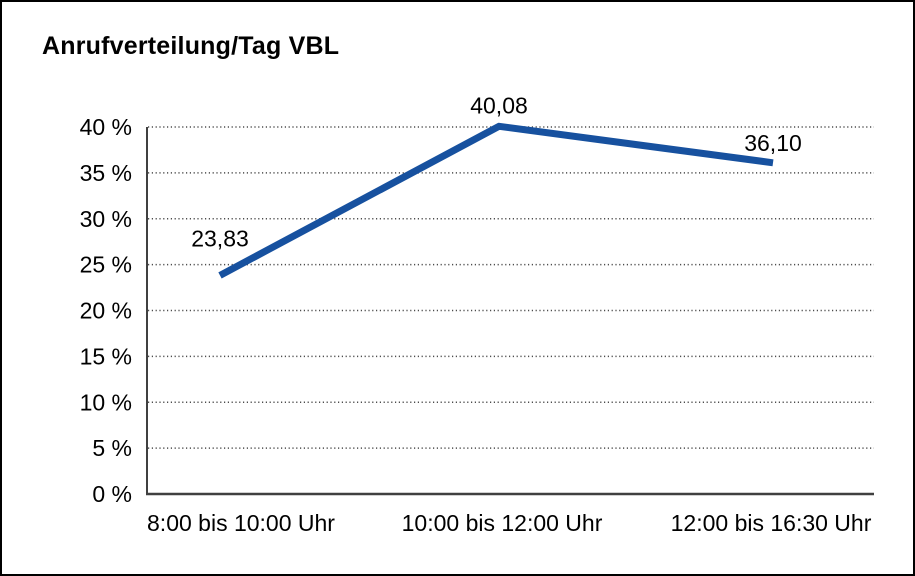 The height and width of the screenshot is (576, 915). What do you see at coordinates (106, 127) in the screenshot?
I see `y-axis-tick-label: 40 %` at bounding box center [106, 127].